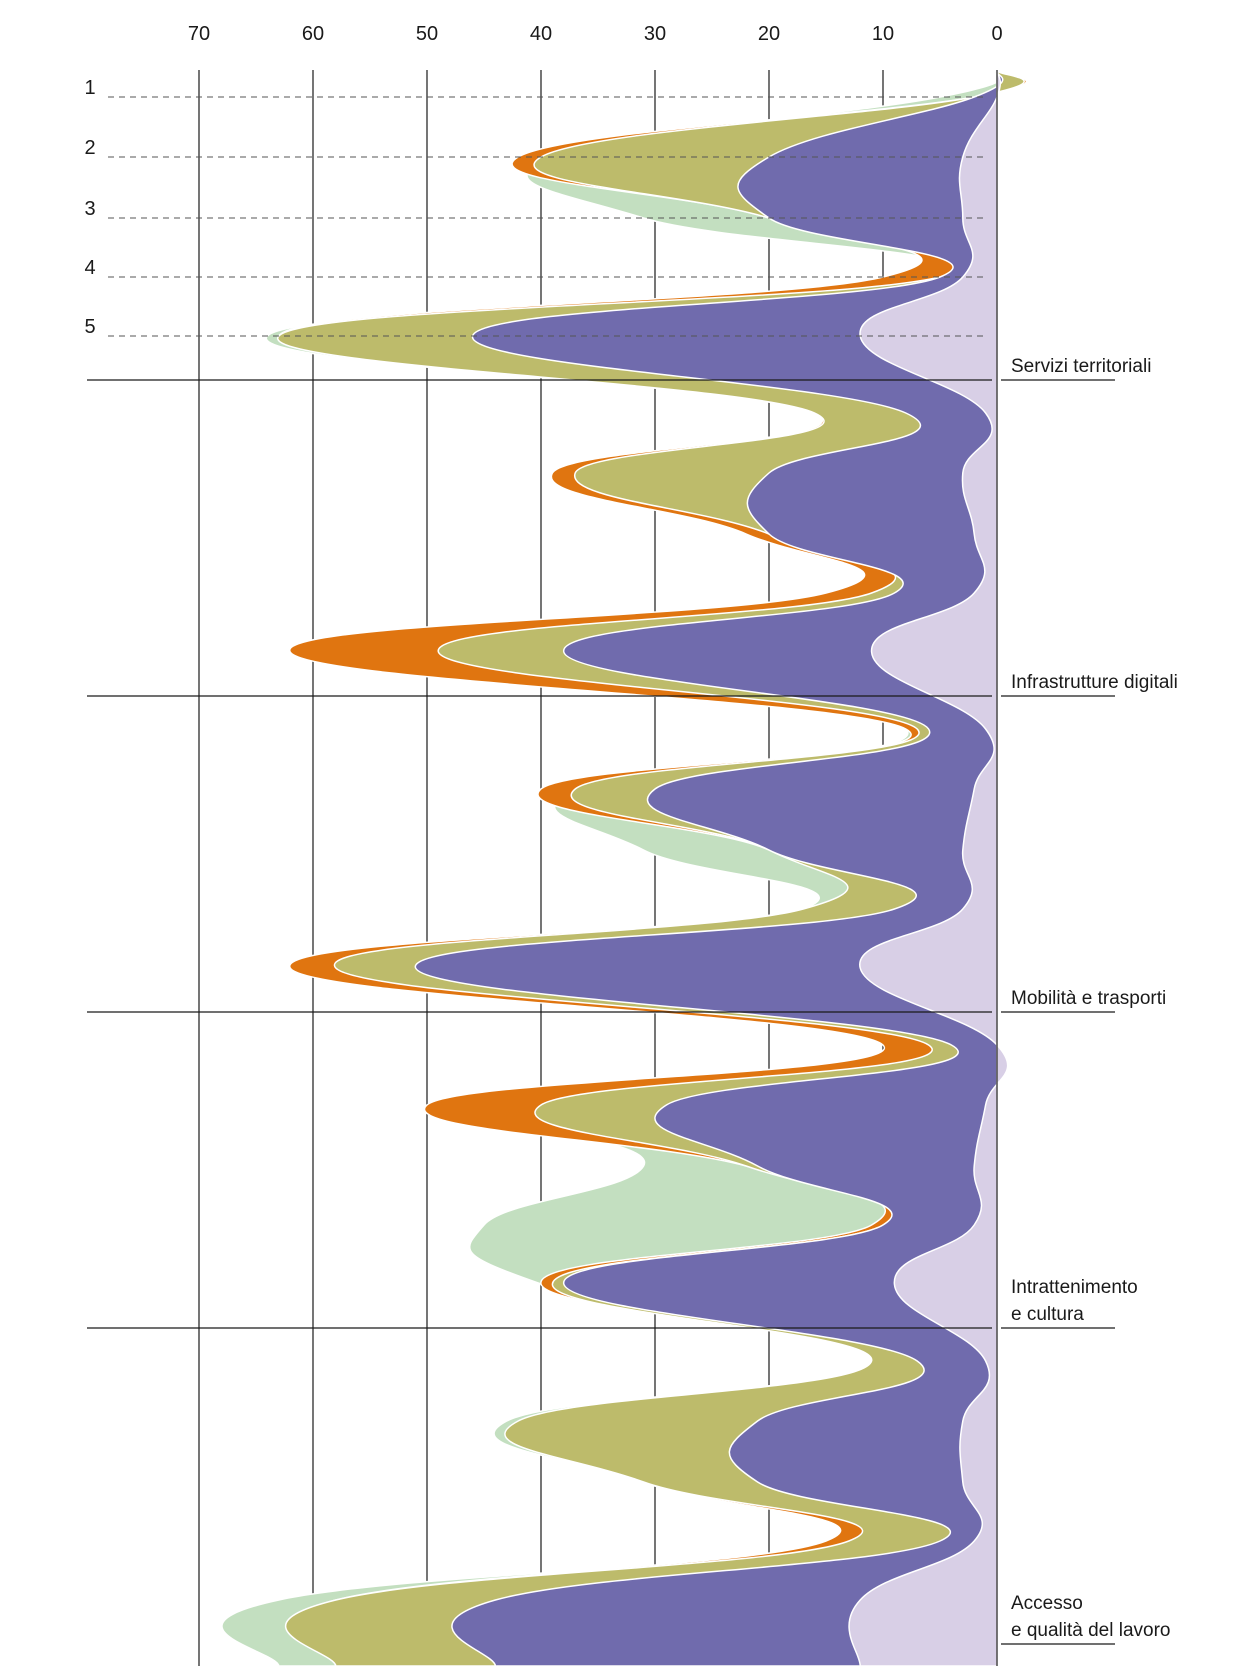  Describe the element at coordinates (1081, 366) in the screenshot. I see `category-label: Servizi territoriali` at that location.